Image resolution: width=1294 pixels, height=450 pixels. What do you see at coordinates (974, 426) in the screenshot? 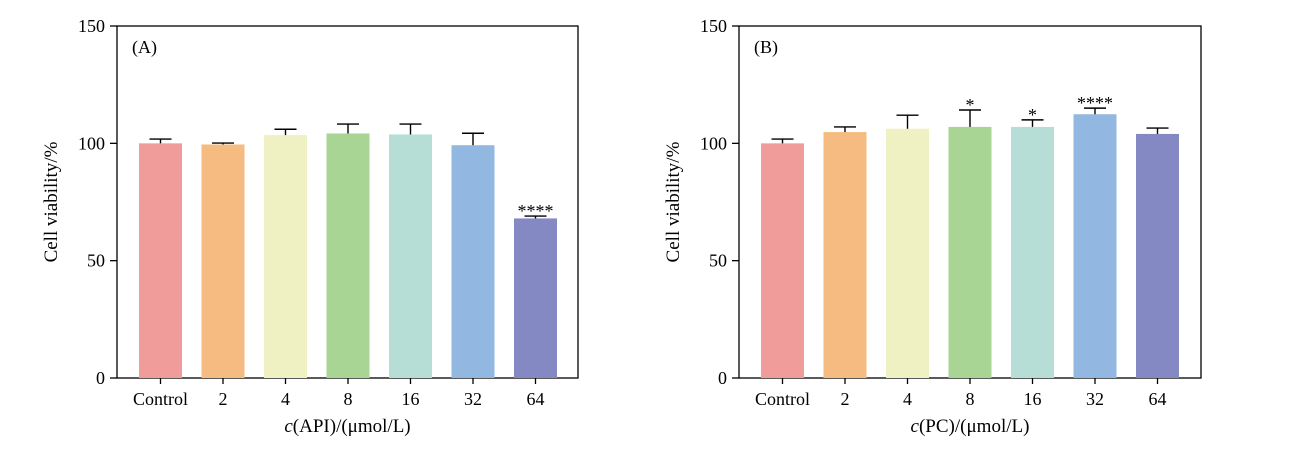
I see `x-axis-label-unit: (PC)/(μmol/L)` at bounding box center [974, 426].